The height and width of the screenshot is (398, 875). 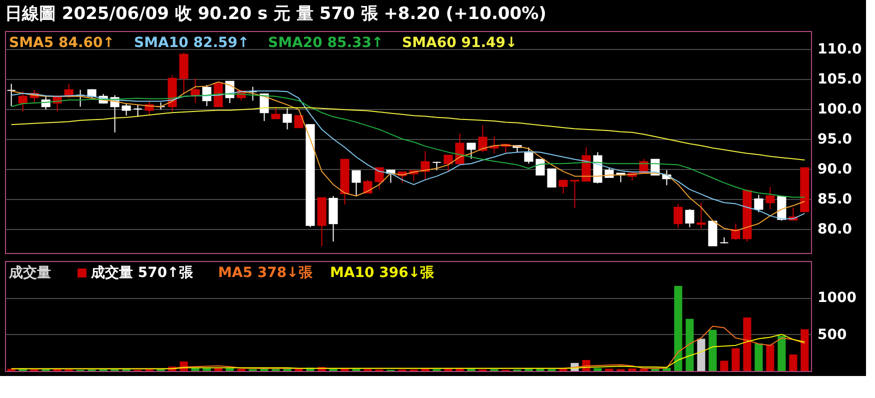 What do you see at coordinates (383, 273) in the screenshot?
I see `text: MA10 396↓張` at bounding box center [383, 273].